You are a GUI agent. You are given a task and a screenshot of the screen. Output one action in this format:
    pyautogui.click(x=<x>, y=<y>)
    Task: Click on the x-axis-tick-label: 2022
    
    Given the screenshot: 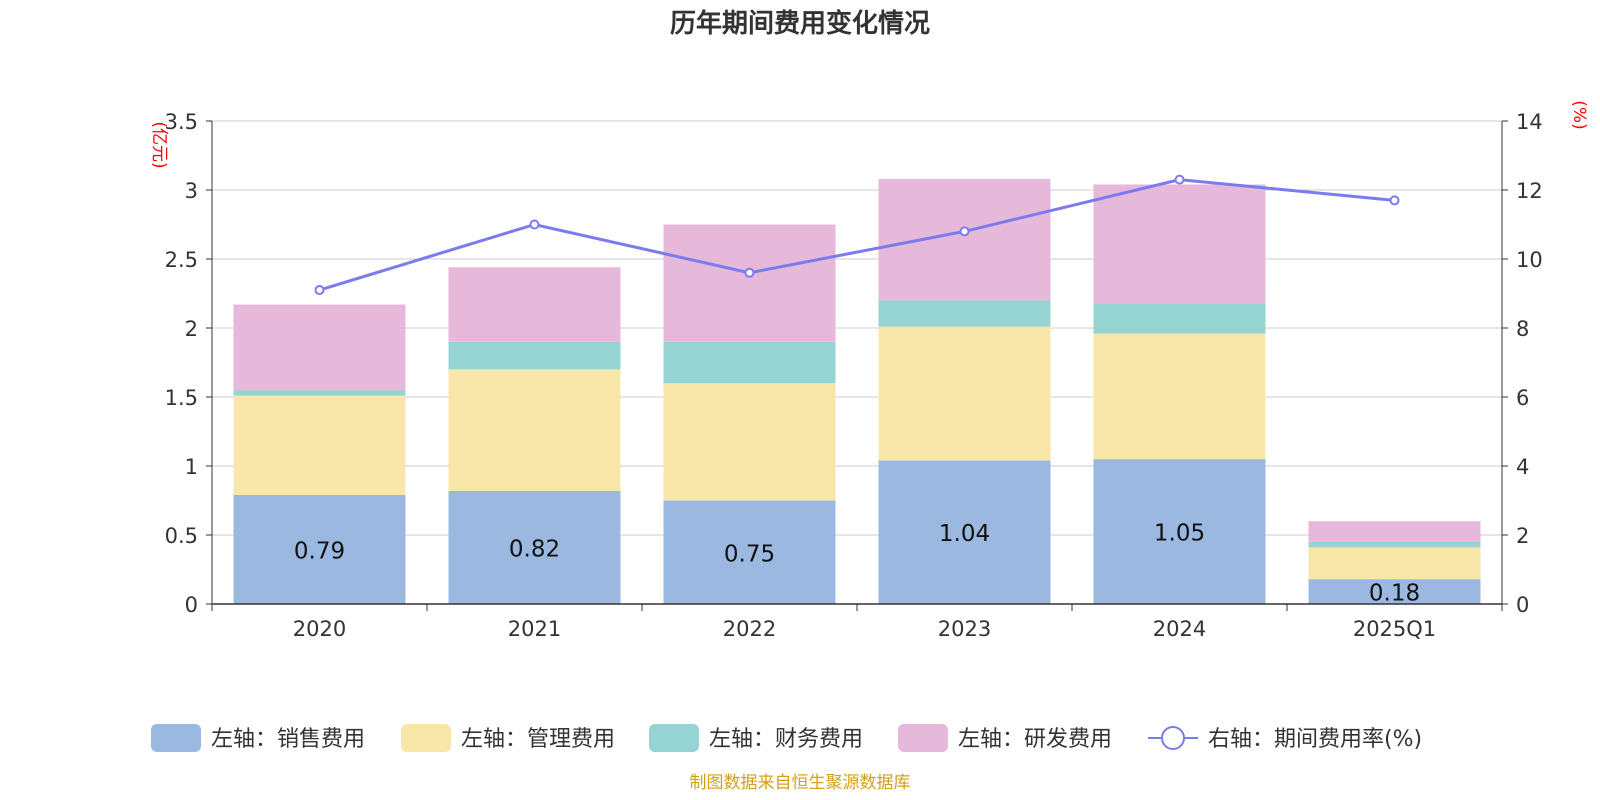 What is the action you would take?
    pyautogui.click(x=749, y=629)
    